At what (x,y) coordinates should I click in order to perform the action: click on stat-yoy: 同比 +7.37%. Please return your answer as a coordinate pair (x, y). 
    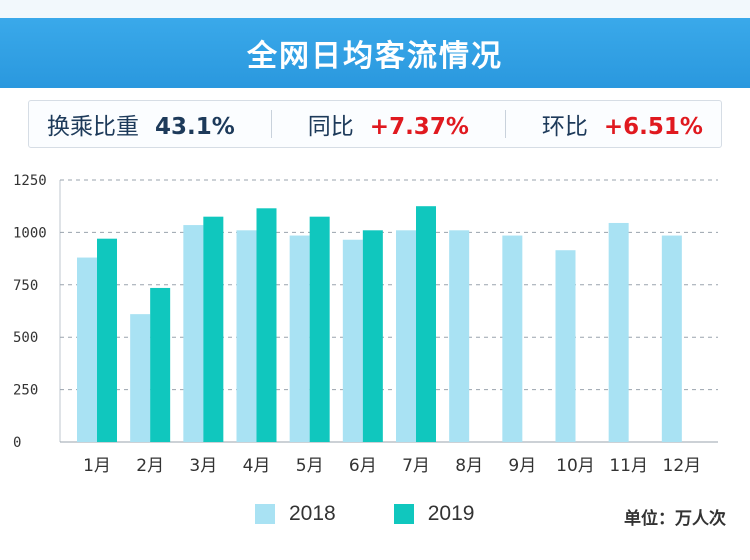
    Looking at the image, I should click on (388, 124).